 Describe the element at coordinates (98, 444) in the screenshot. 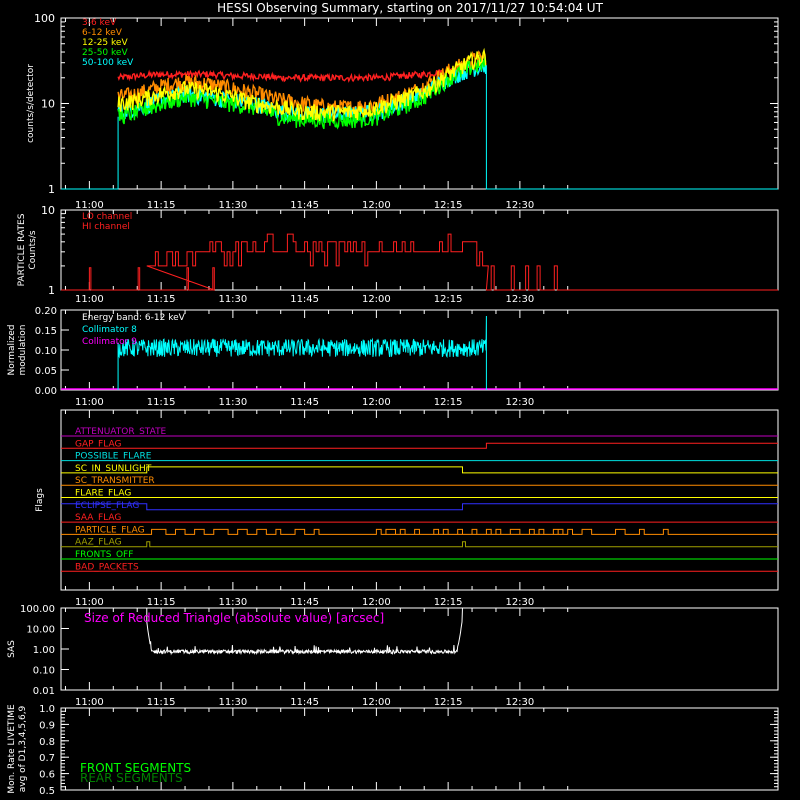

I see `flag-label: GAP_FLAG` at that location.